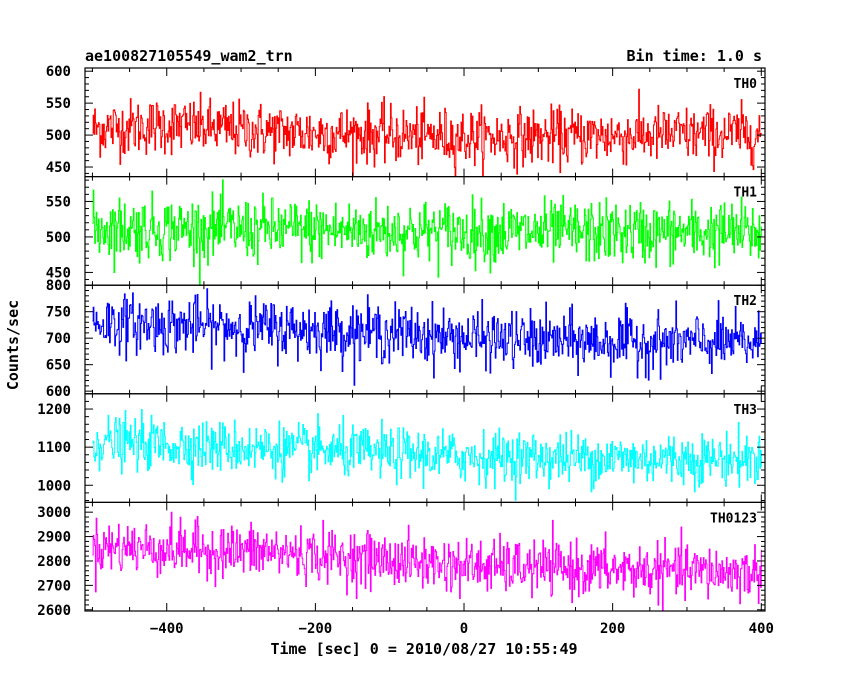 Image resolution: width=850 pixels, height=680 pixels. I want to click on series-line-th3, so click(427, 455).